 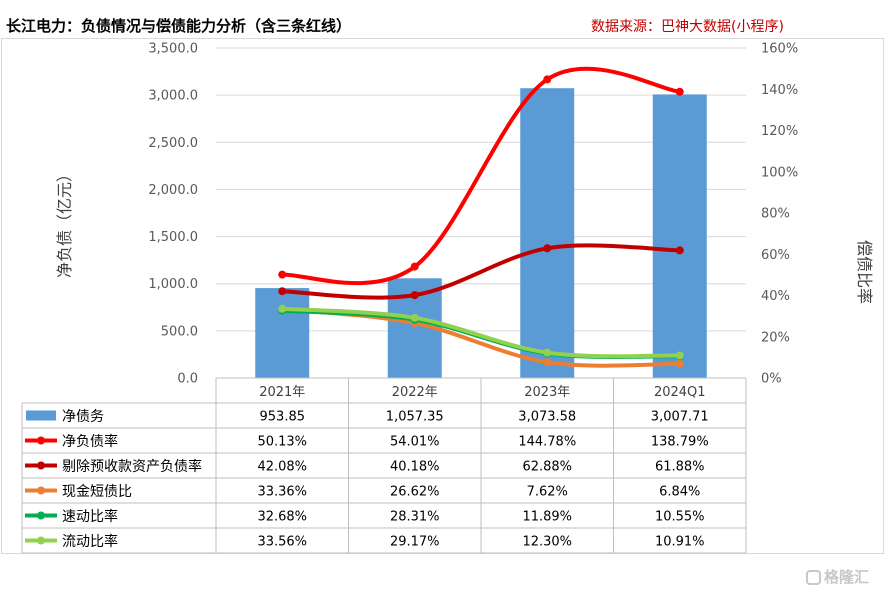 What do you see at coordinates (679, 492) in the screenshot?
I see `data-label: 6.84%` at bounding box center [679, 492].